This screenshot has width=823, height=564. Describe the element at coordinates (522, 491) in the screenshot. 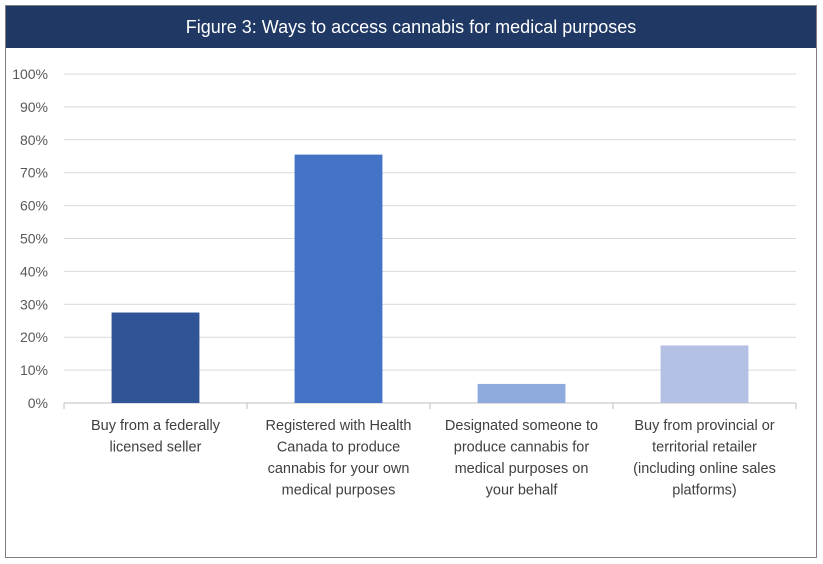

I see `x-category-label: your behalf` at that location.